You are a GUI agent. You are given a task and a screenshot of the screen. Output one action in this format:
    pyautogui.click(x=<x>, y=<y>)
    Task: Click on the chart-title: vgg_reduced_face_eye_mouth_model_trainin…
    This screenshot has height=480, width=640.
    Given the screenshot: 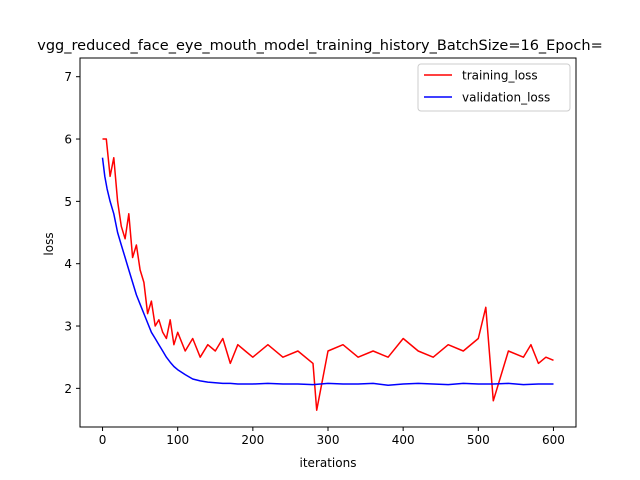 What is the action you would take?
    pyautogui.click(x=319, y=46)
    